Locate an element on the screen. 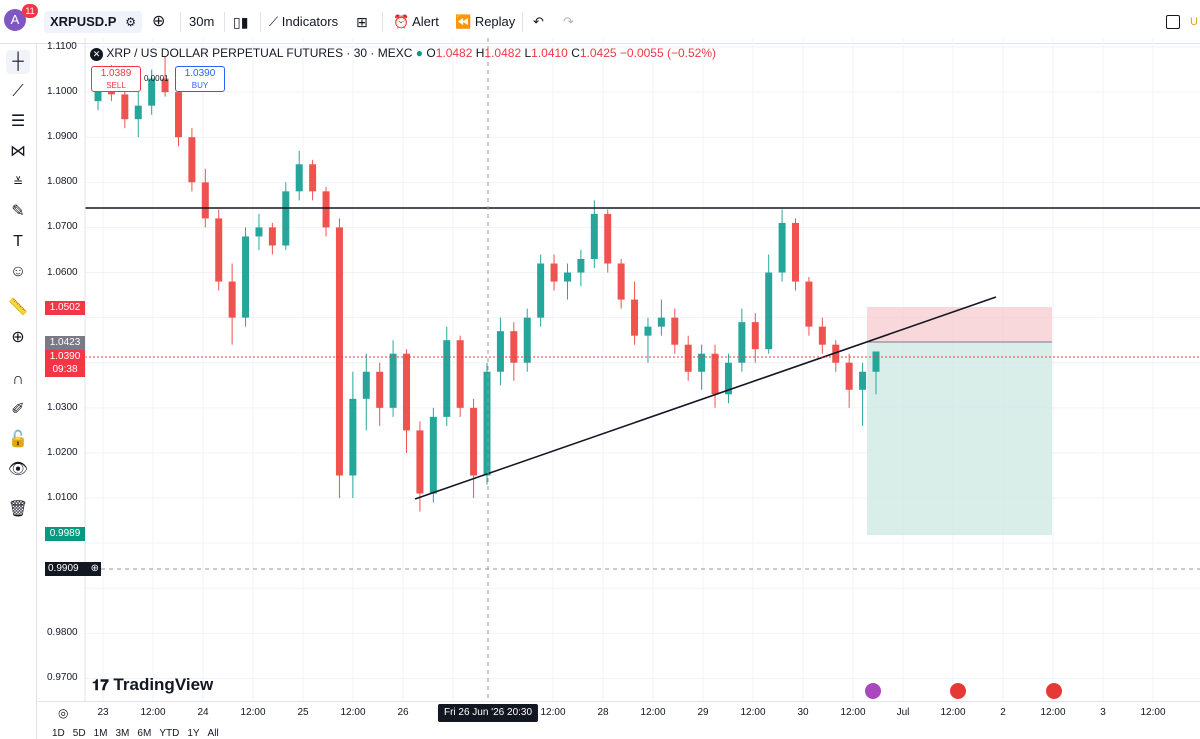 This screenshot has height=739, width=1200. user-avatar: A is located at coordinates (15, 20).